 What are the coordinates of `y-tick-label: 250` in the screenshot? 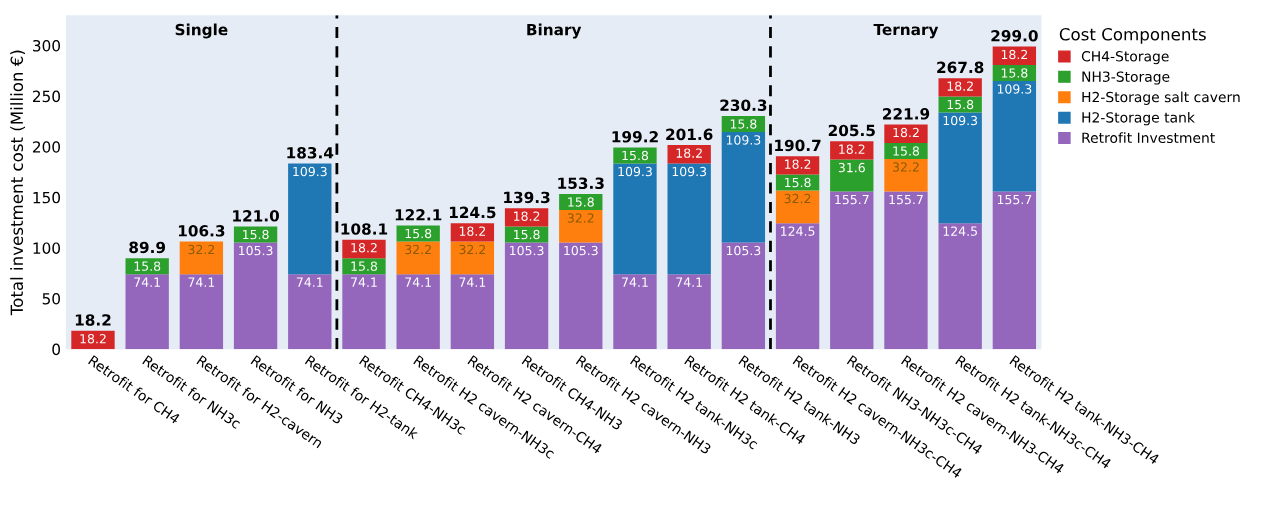 It's located at (46, 96).